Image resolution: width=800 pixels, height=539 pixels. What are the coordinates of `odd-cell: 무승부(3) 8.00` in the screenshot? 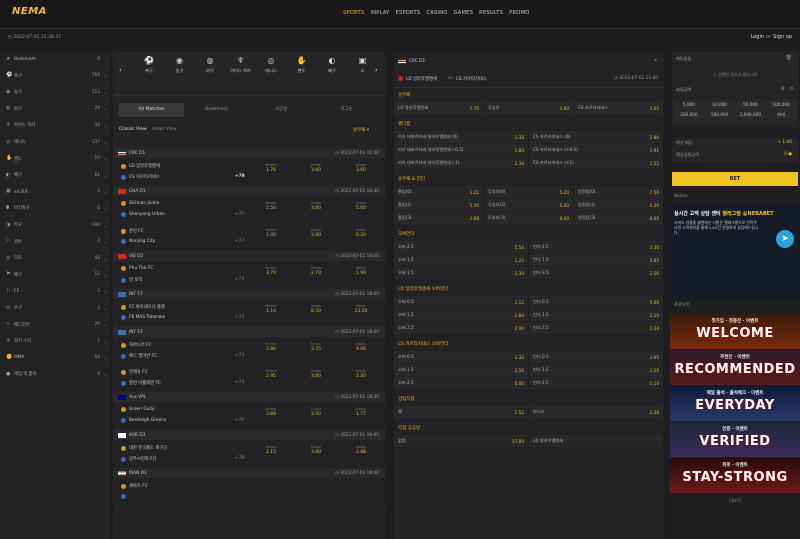 It's located at (529, 218).